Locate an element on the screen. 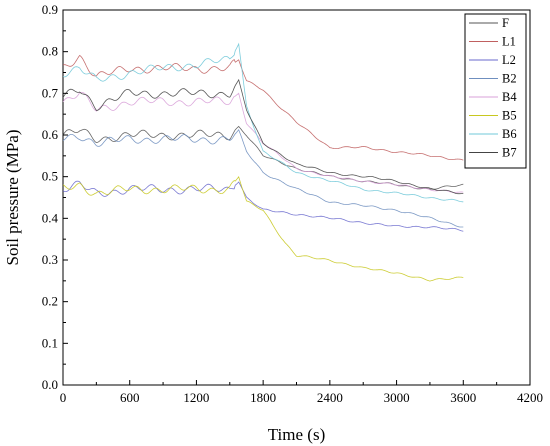 This screenshot has height=446, width=550. y-axis-title: Soil pressure (MPa) is located at coordinates (12, 198).